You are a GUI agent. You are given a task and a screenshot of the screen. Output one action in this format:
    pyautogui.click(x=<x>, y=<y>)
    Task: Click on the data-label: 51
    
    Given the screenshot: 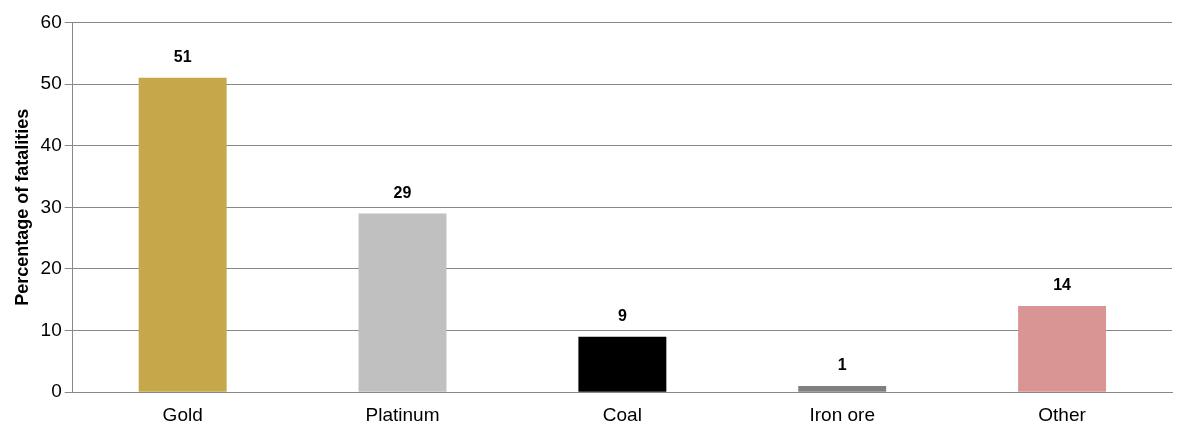 What is the action you would take?
    pyautogui.click(x=182, y=57)
    